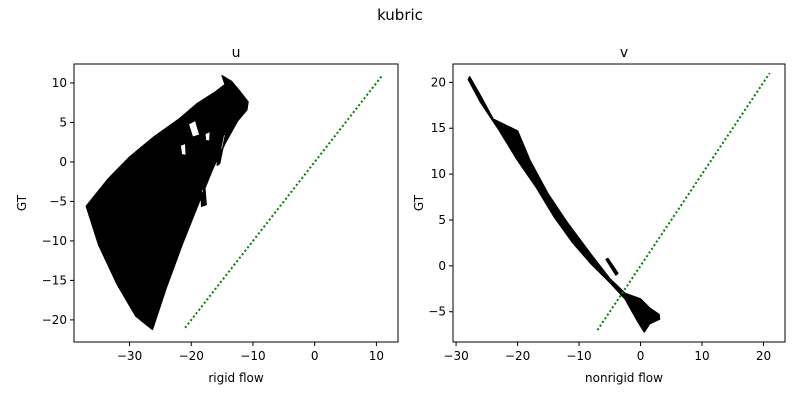 This screenshot has height=400, width=800. What do you see at coordinates (236, 53) in the screenshot?
I see `subplot-title-u: u` at bounding box center [236, 53].